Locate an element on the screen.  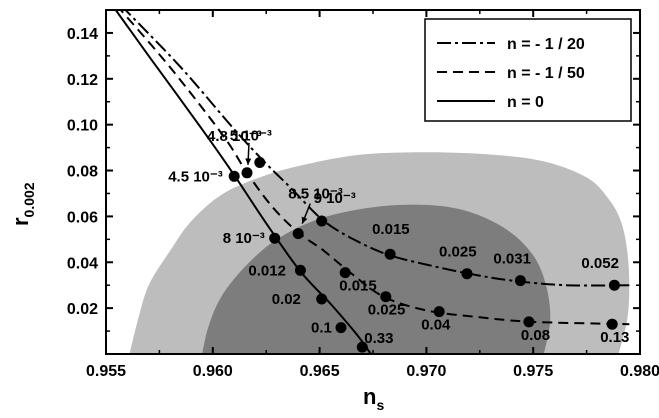
x-axis-title: ns is located at coordinates (373, 398).